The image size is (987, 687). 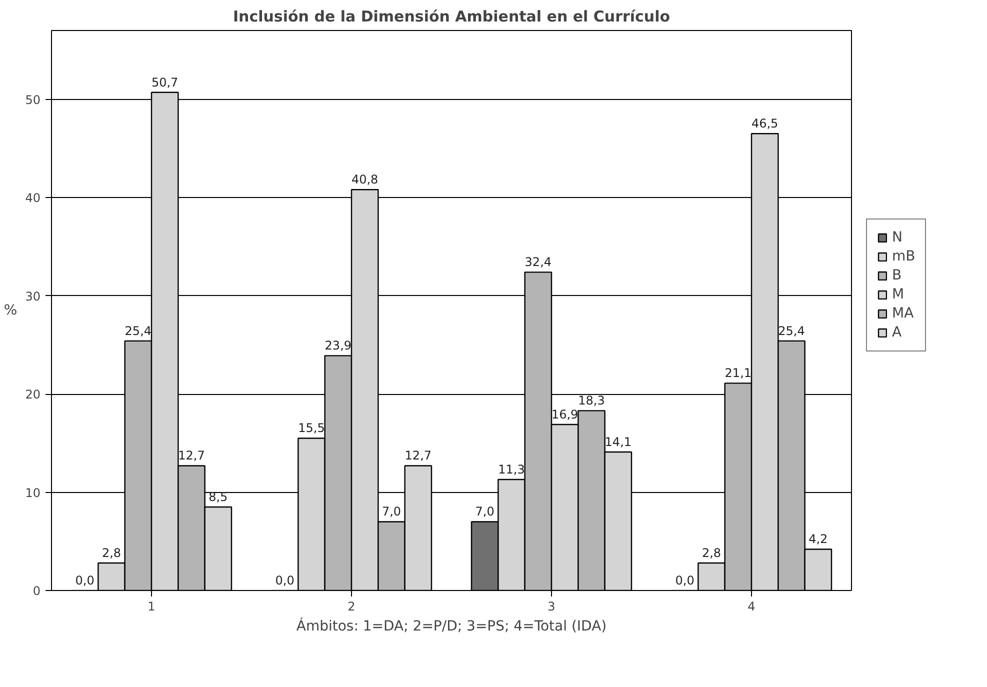 I want to click on x-tick-label: 2, so click(x=352, y=607).